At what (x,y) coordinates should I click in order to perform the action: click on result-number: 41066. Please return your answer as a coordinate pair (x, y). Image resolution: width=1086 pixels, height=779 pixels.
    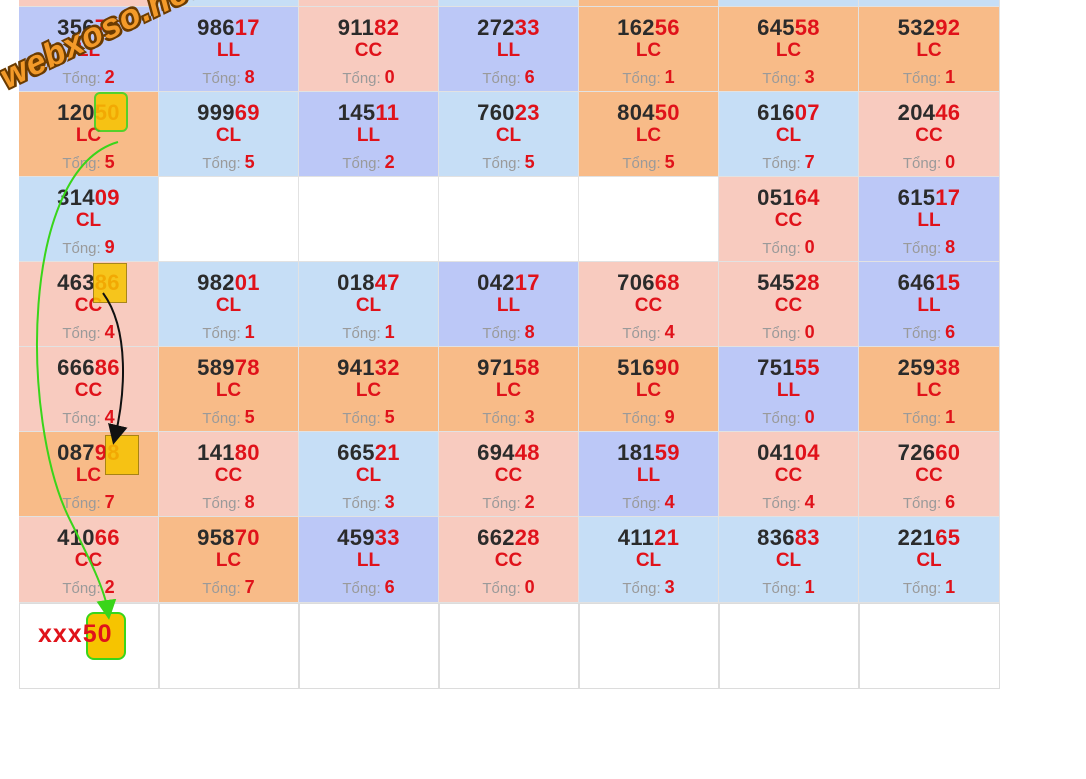
    Looking at the image, I should click on (88, 538).